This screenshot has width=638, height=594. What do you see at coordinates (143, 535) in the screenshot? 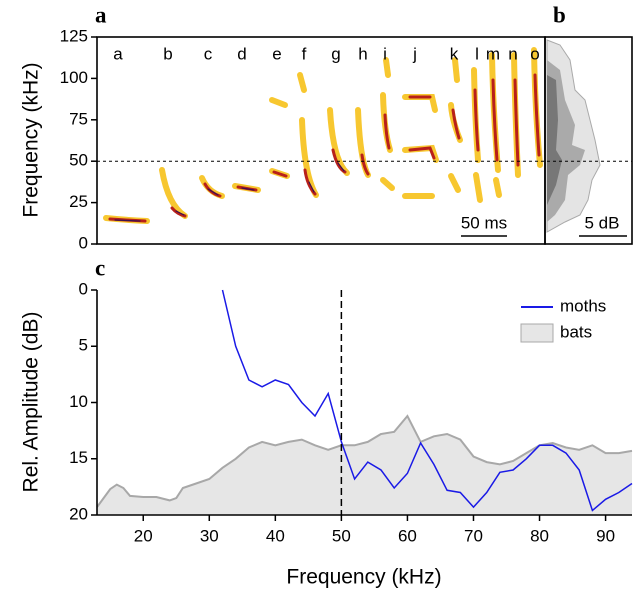
I see `x-tick-label: 20` at bounding box center [143, 535].